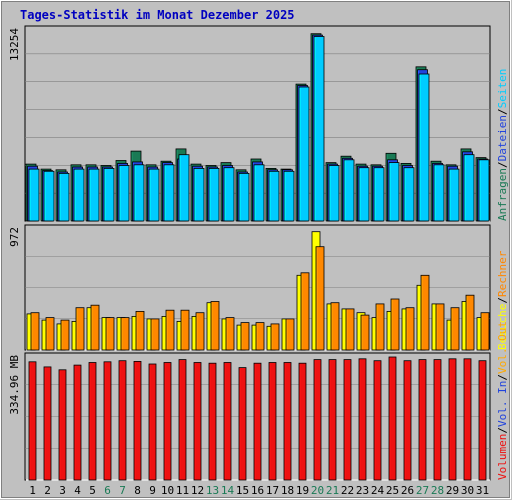 This screenshot has width=512, height=500. What do you see at coordinates (157, 15) in the screenshot?
I see `chart-title: Tages-Statistik im Monat Dezember 2025` at bounding box center [157, 15].